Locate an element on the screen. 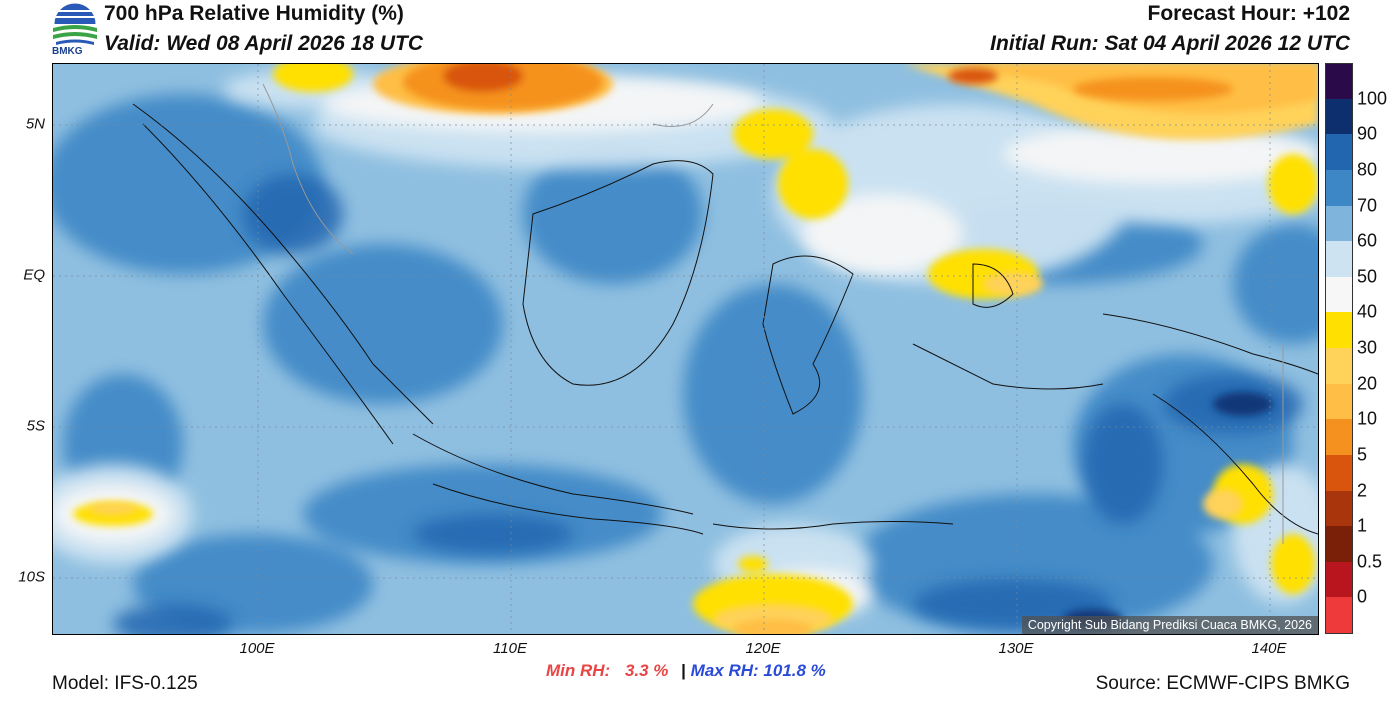 Image resolution: width=1400 pixels, height=709 pixels. logo-text: BMKG is located at coordinates (67, 51).